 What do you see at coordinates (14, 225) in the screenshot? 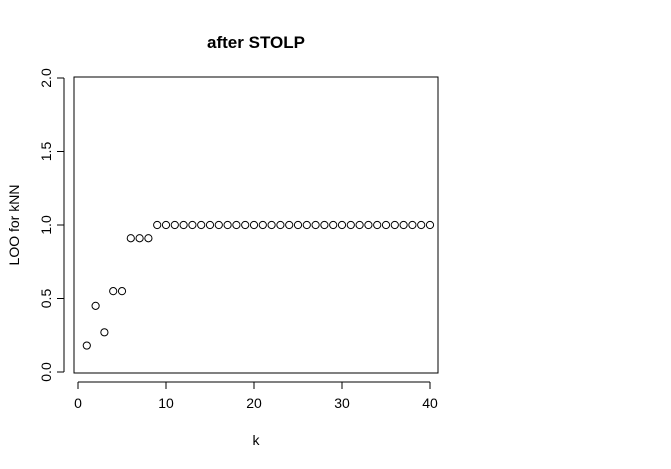
I see `y-axis-label: LOO for kNN` at bounding box center [14, 225].